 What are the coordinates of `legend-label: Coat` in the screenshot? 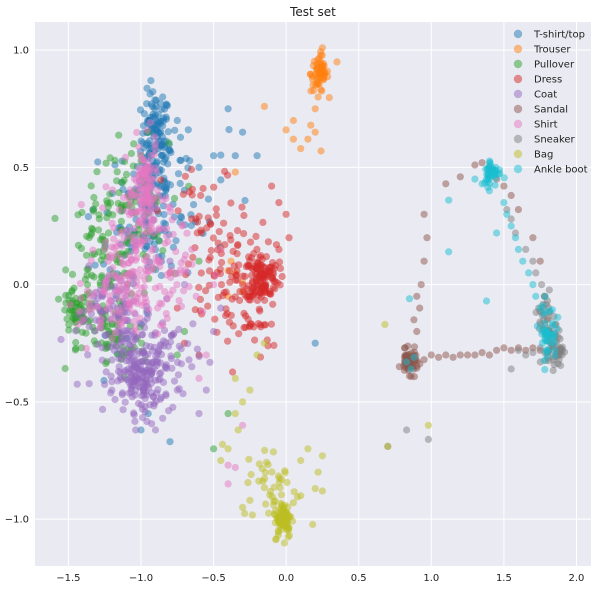 It's located at (545, 95).